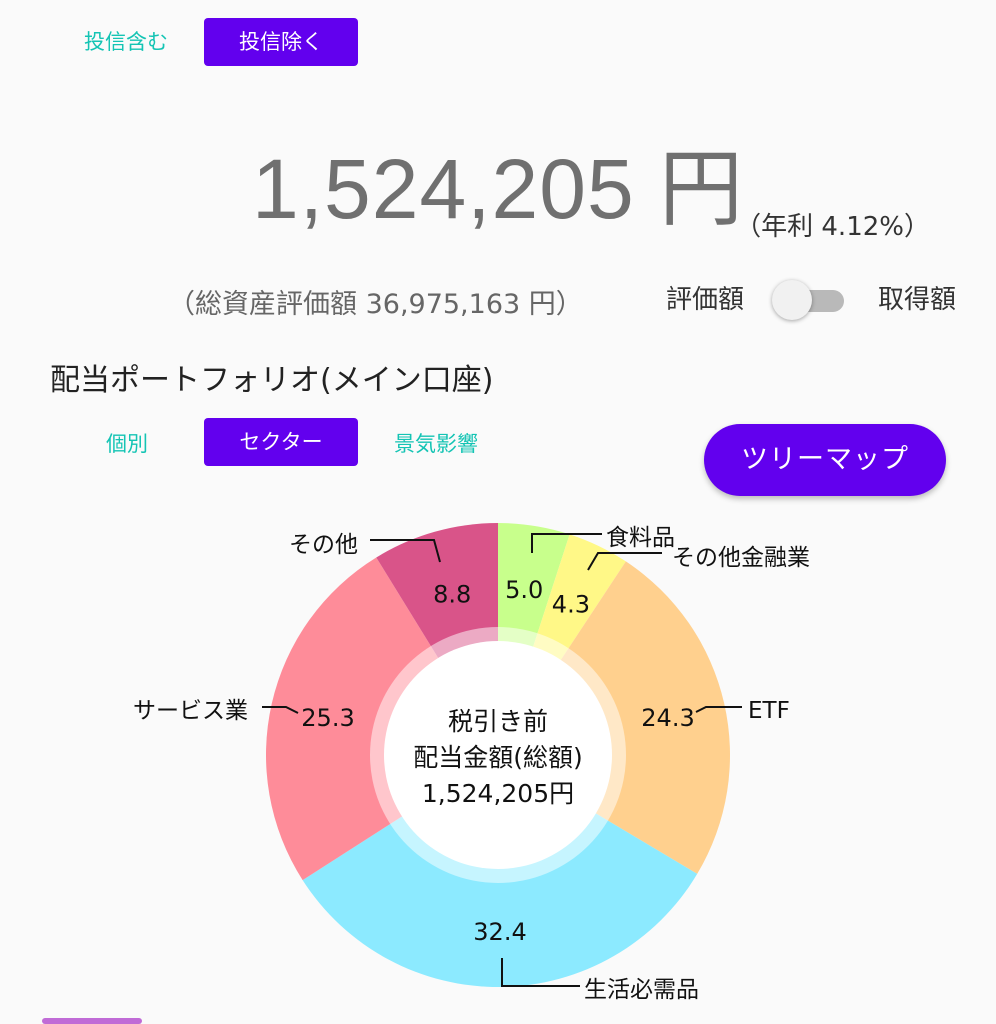 The image size is (996, 1024). Describe the element at coordinates (436, 444) in the screenshot. I see `tab-economy: 景気影響` at that location.